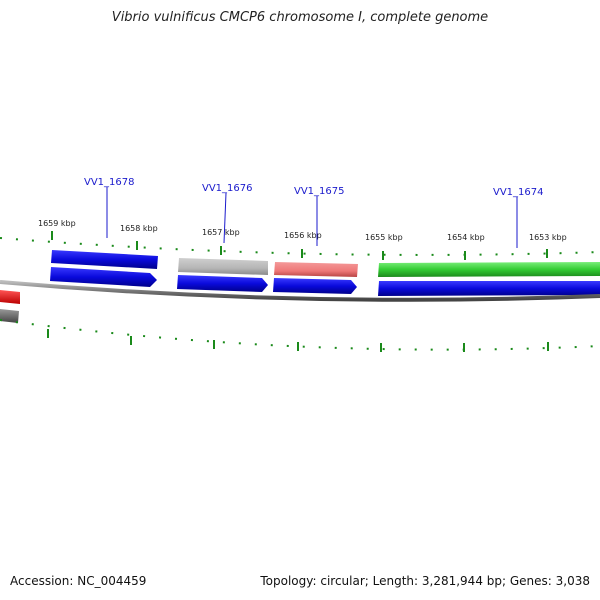 The width and height of the screenshot is (600, 600). What do you see at coordinates (78, 581) in the screenshot?
I see `accession-text: Accession: NC_004459` at bounding box center [78, 581].